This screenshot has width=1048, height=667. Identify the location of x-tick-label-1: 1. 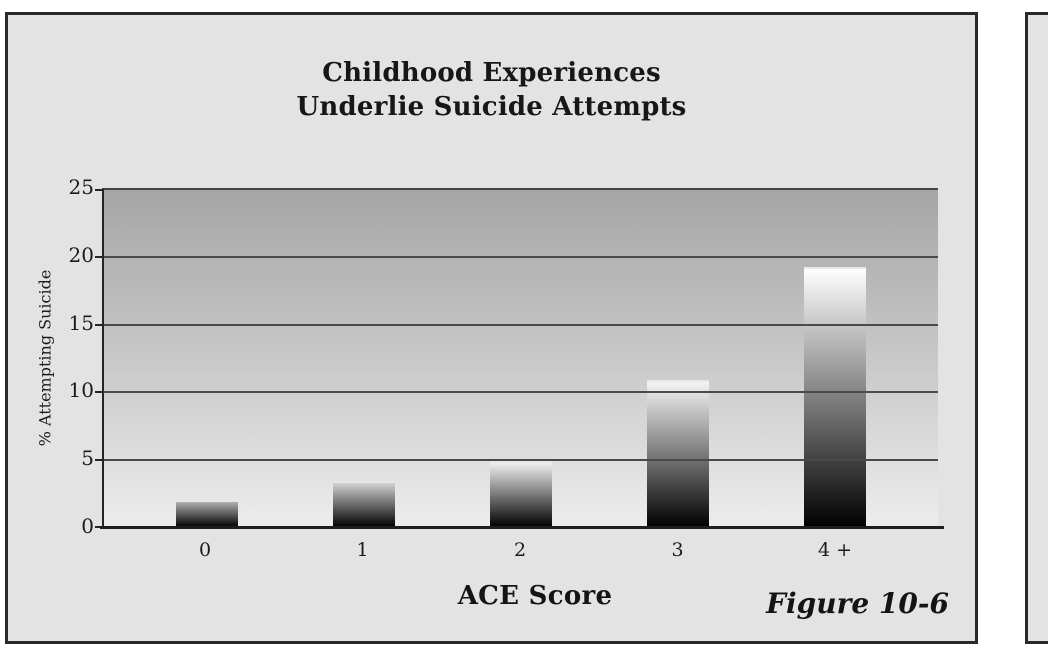
(362, 550).